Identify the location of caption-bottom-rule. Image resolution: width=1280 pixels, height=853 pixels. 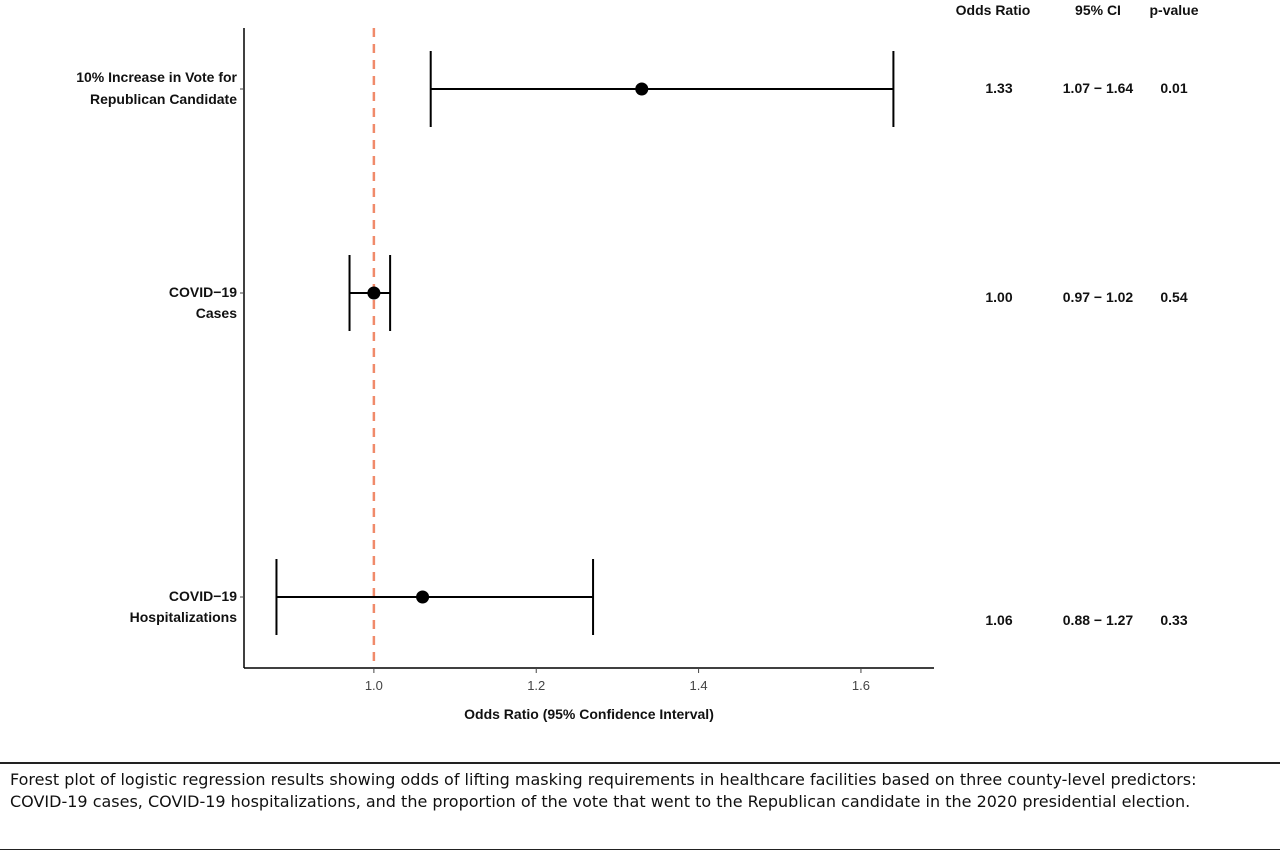
(640, 849).